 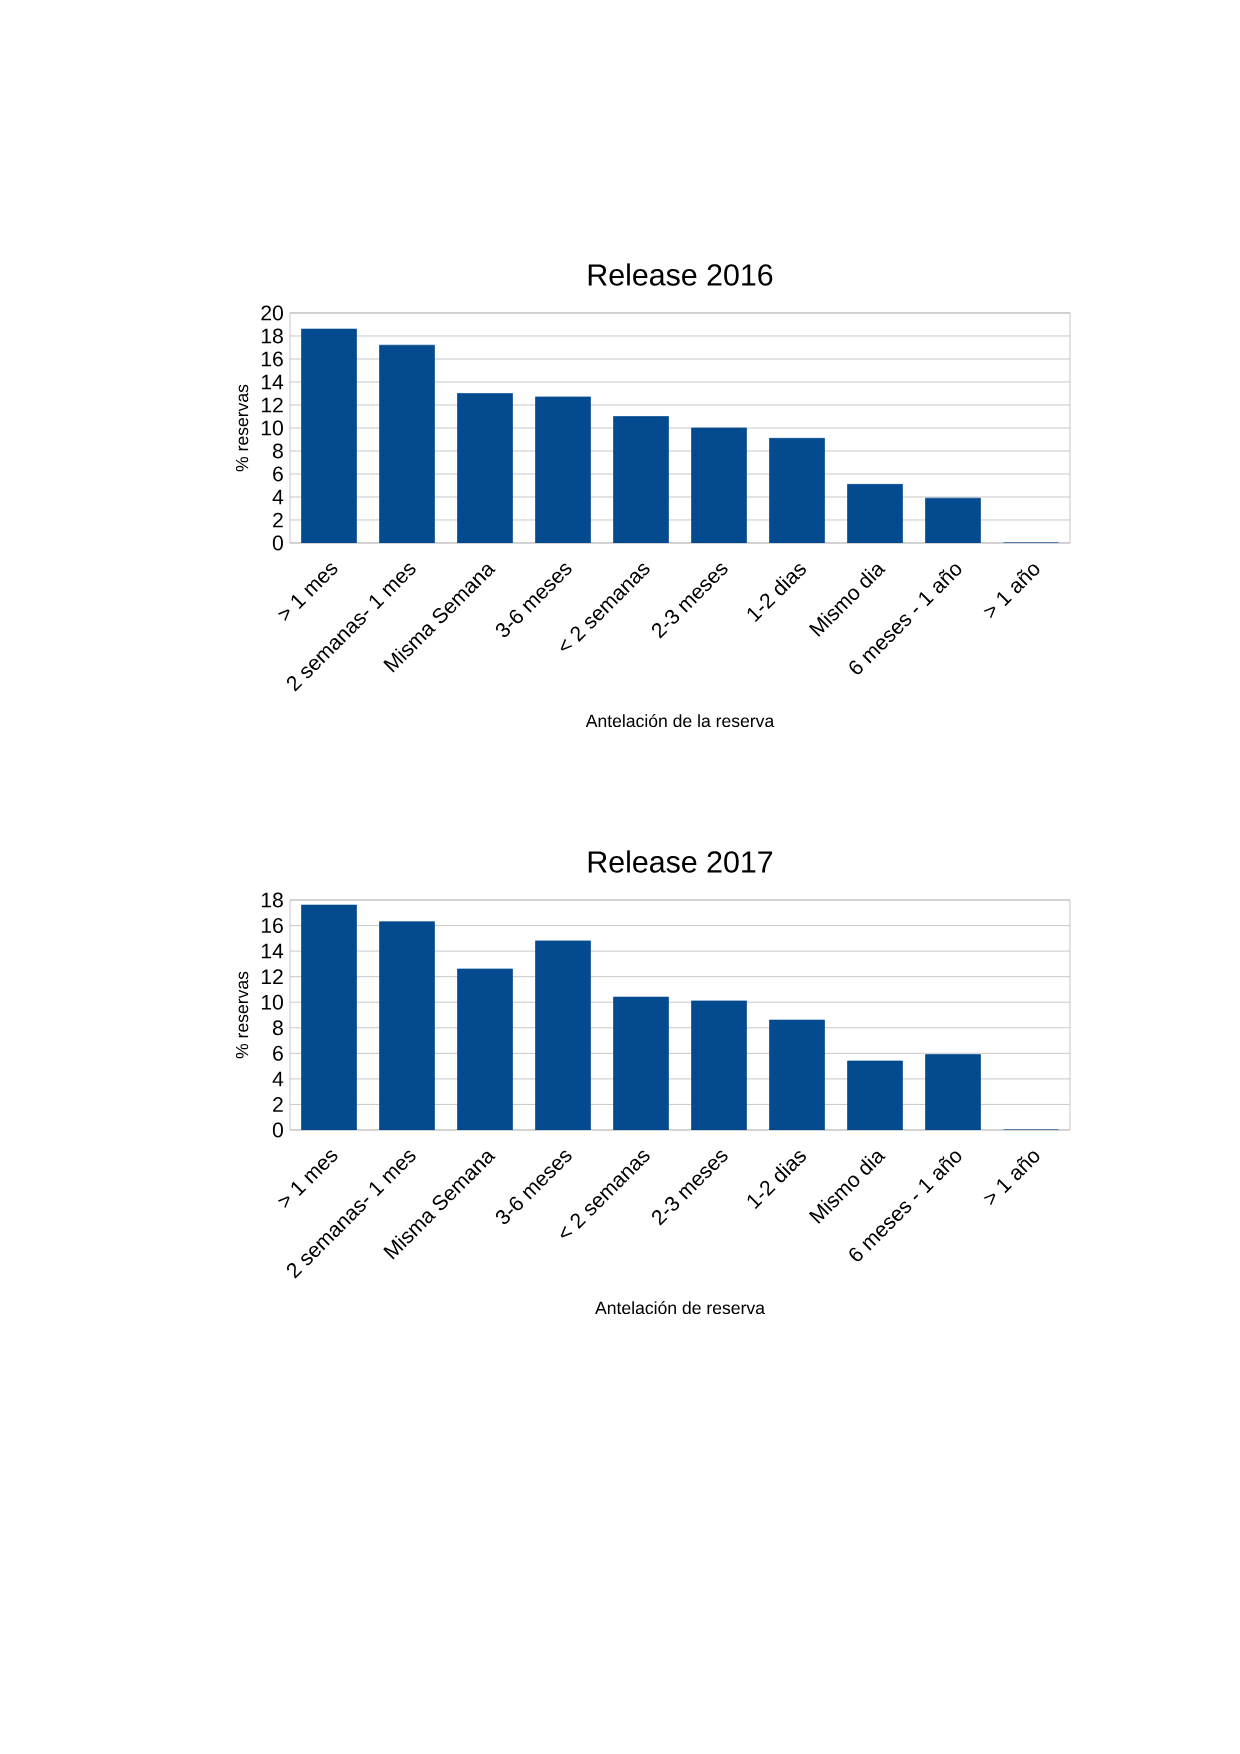 I want to click on y-tick-label: 20, so click(x=272, y=313).